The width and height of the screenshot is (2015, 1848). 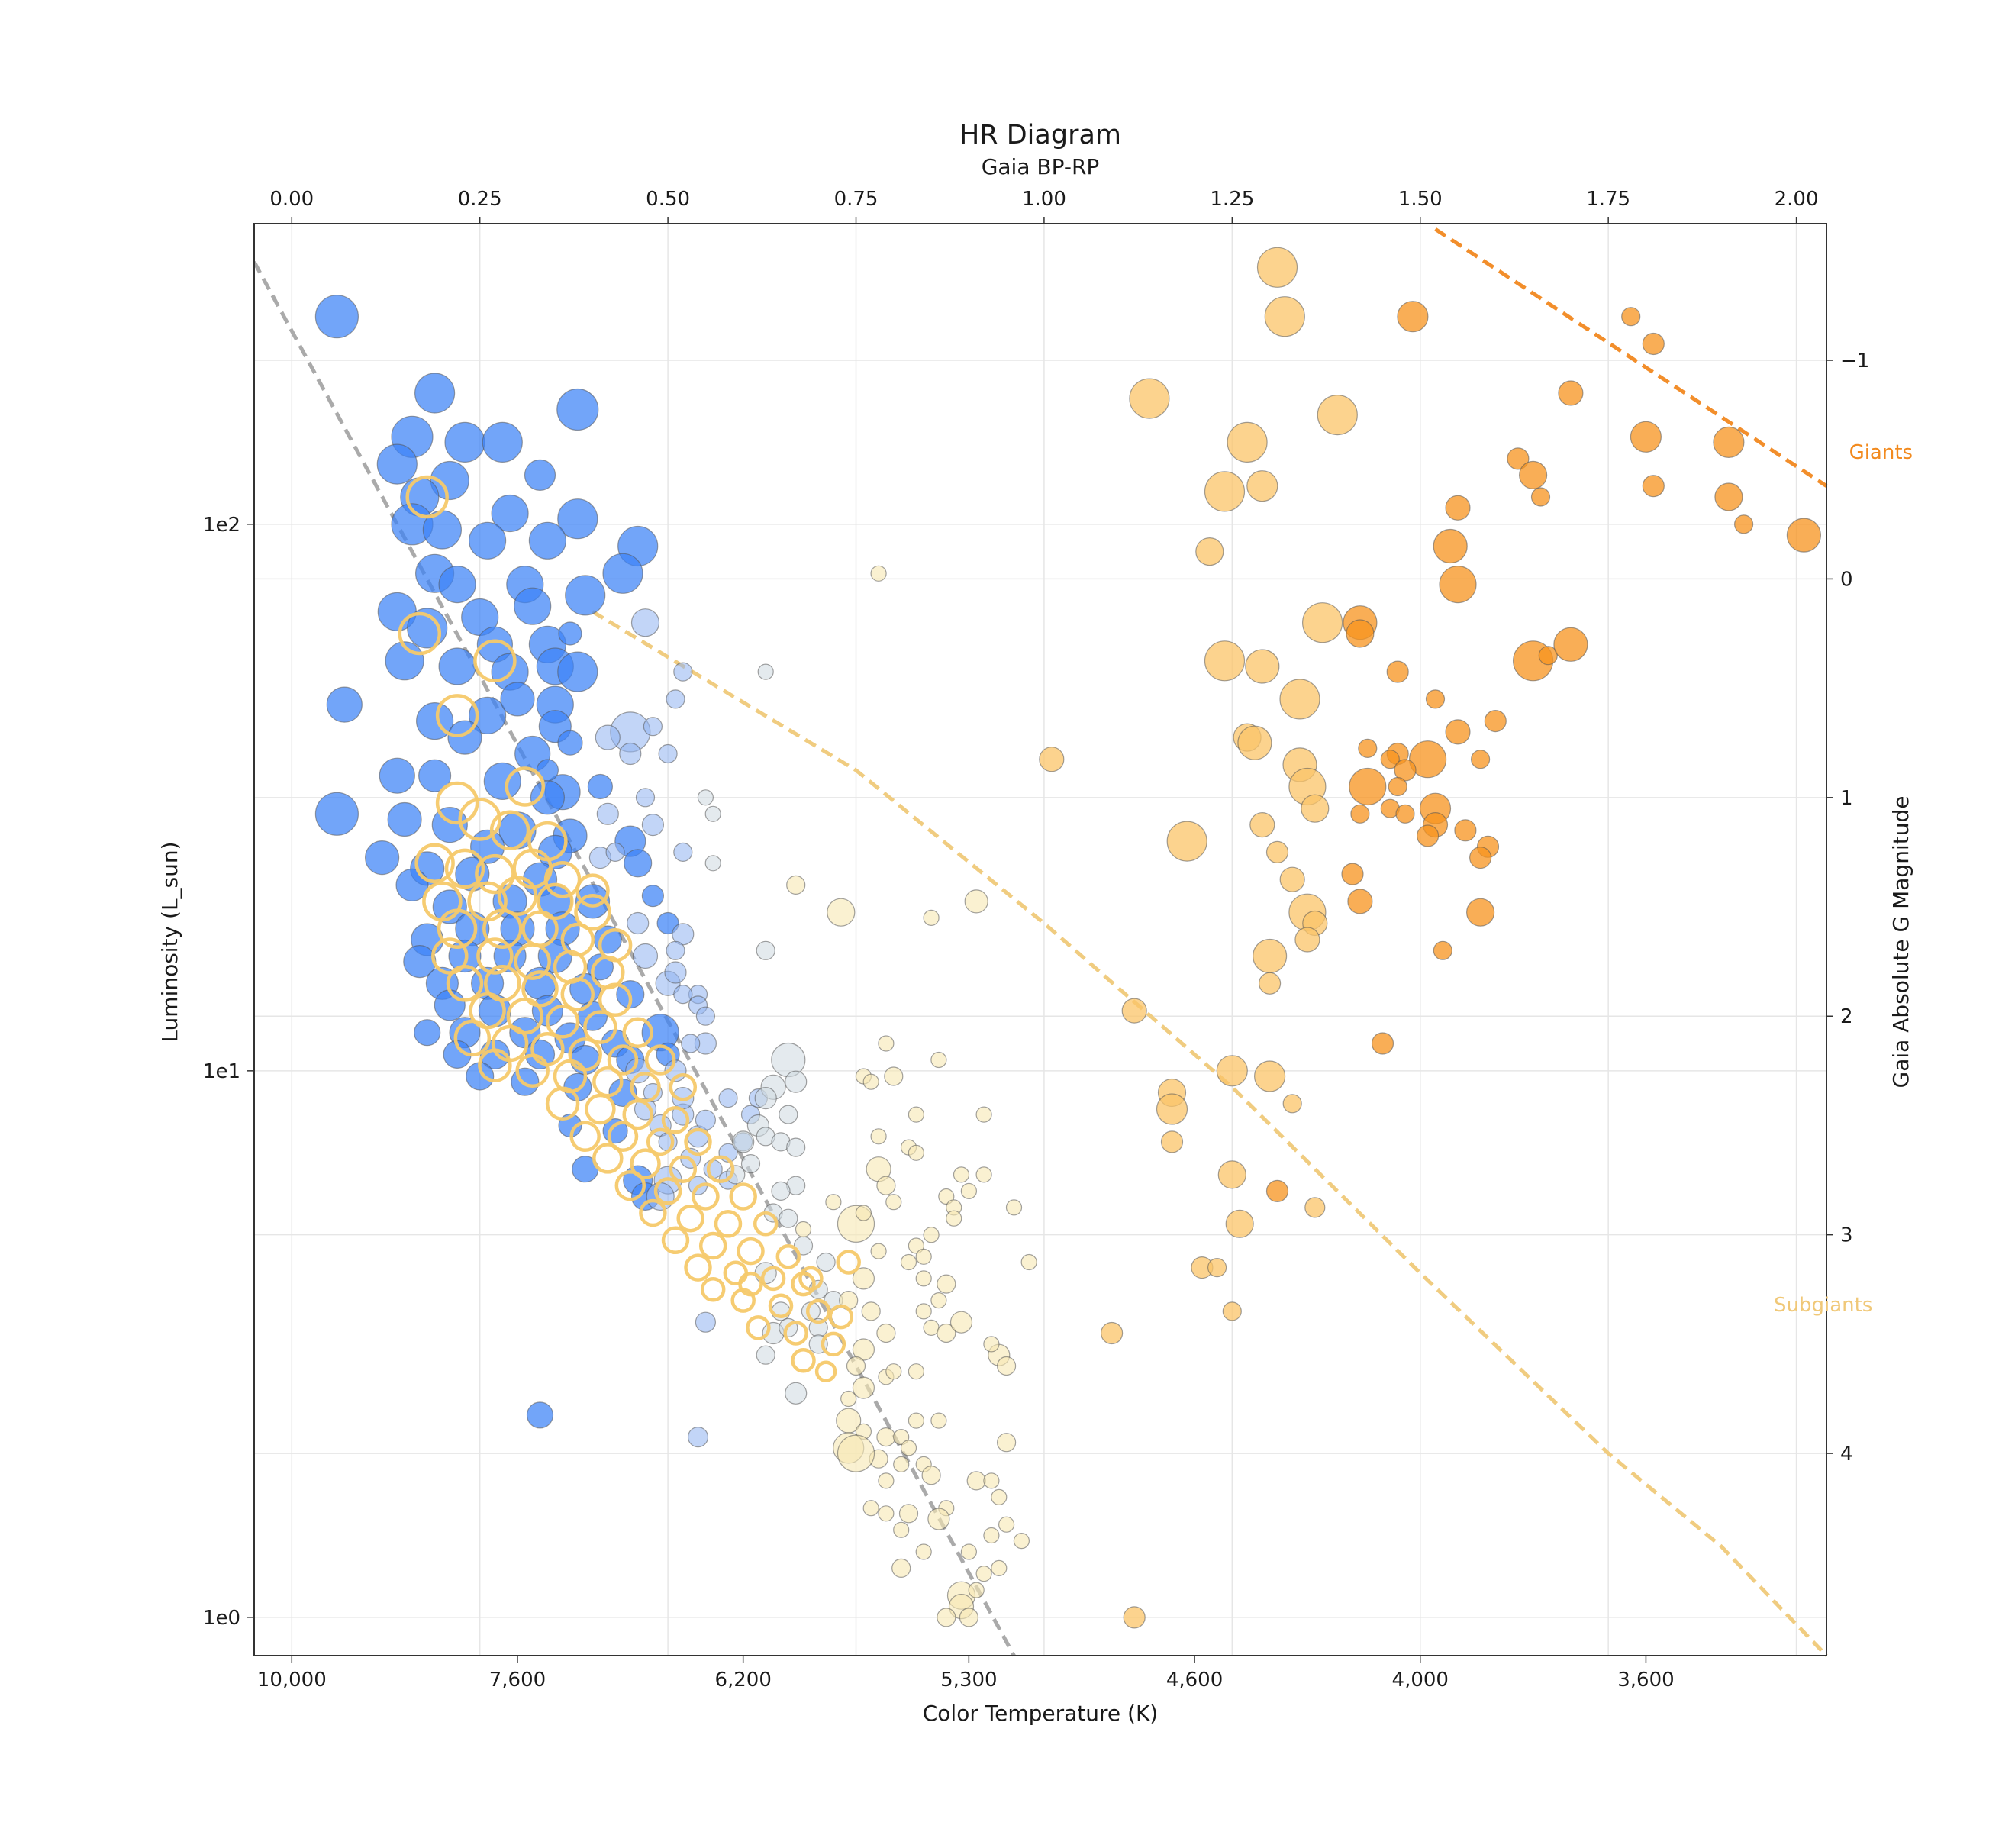 What do you see at coordinates (1797, 200) in the screenshot?
I see `top-tick-label: 2.00` at bounding box center [1797, 200].